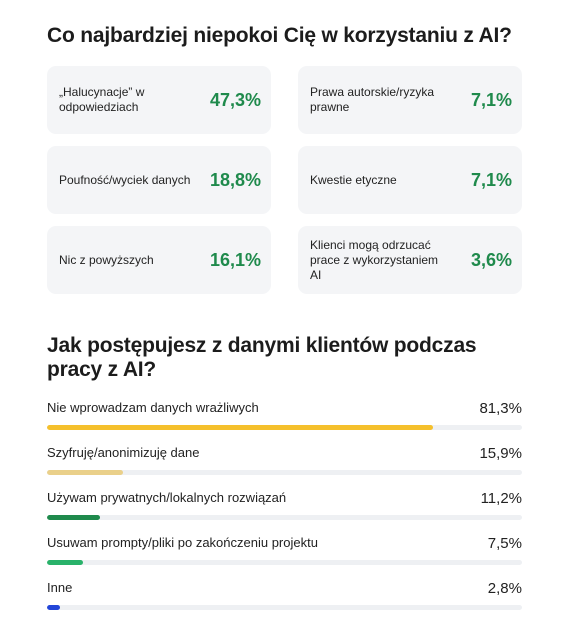  What do you see at coordinates (102, 99) in the screenshot?
I see `card-label: „Halucynacje” w odpowiedziach` at bounding box center [102, 99].